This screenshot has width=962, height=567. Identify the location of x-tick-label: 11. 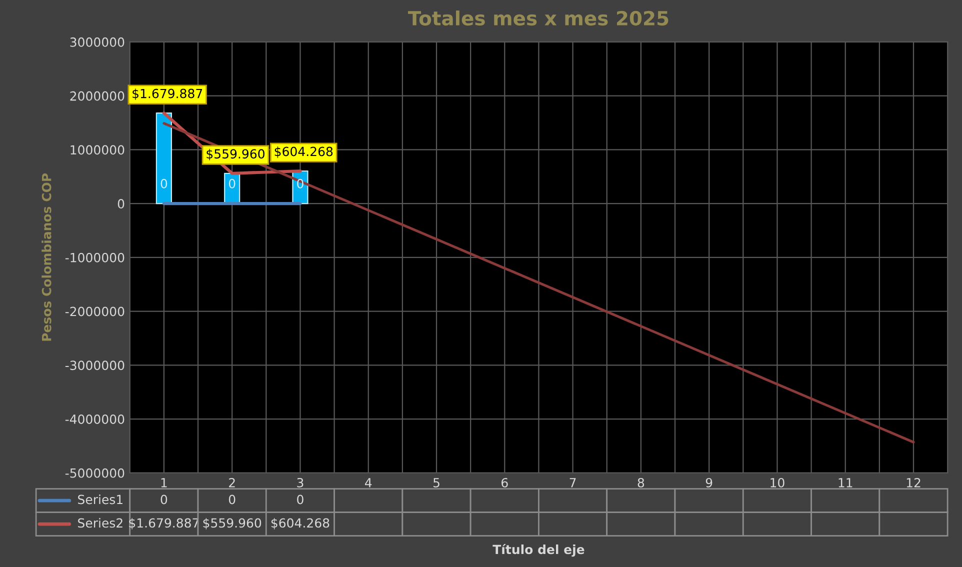
(845, 483).